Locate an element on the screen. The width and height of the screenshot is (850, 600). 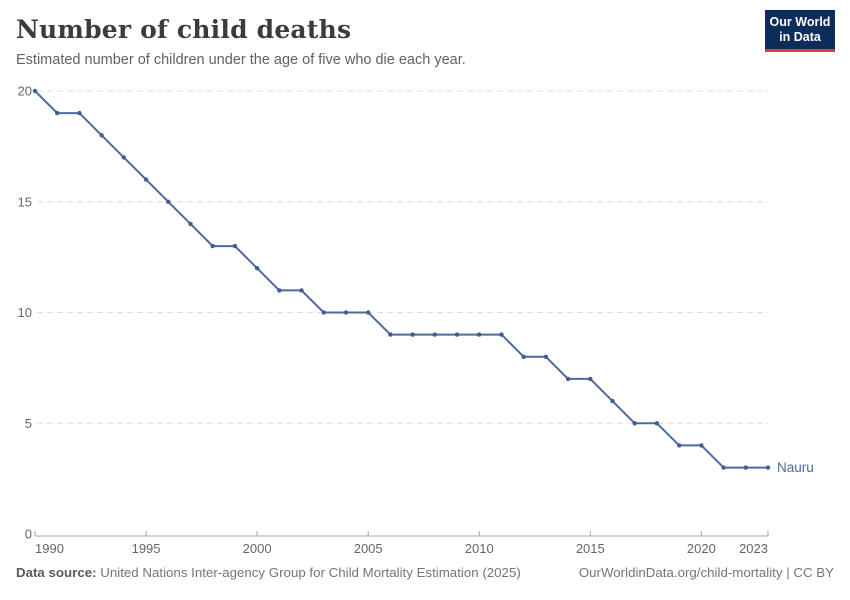
series-end-label: Nauru is located at coordinates (795, 467).